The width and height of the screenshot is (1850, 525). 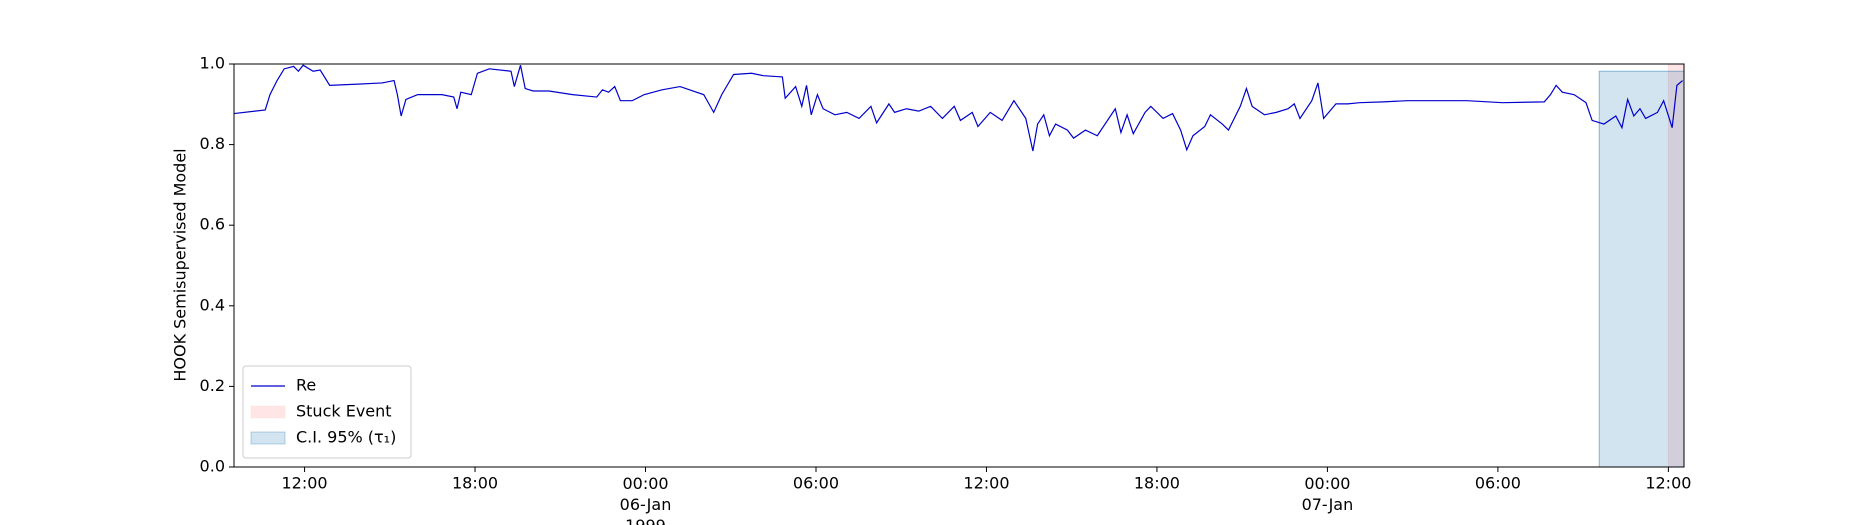 What do you see at coordinates (346, 437) in the screenshot?
I see `legend-label: C.I. 95% (τ₁)` at bounding box center [346, 437].